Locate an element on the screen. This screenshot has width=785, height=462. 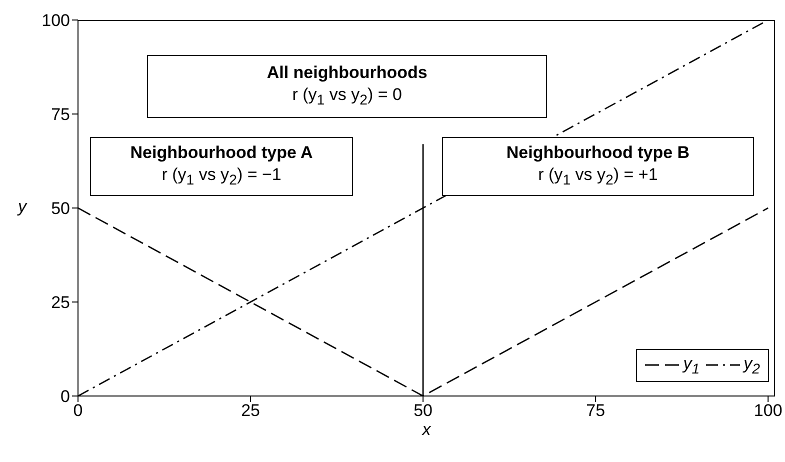
x-tick-label: 25 is located at coordinates (250, 410).